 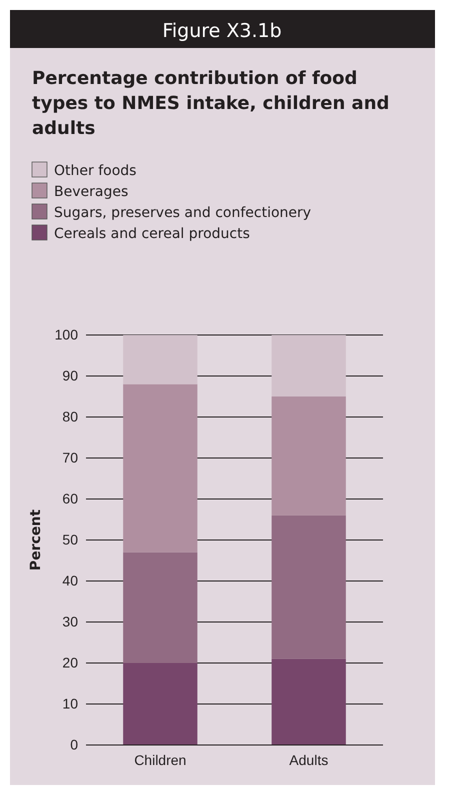 What do you see at coordinates (70, 457) in the screenshot?
I see `y-tick-label: 70` at bounding box center [70, 457].